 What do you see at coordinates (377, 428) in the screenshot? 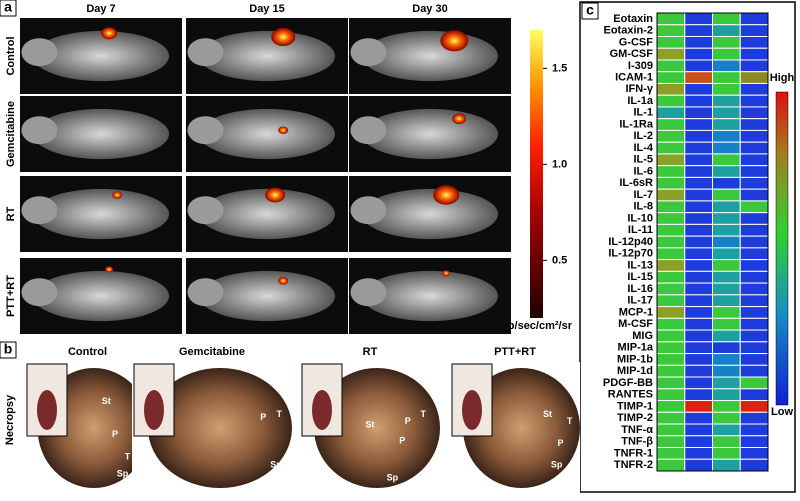
I see `tissue` at bounding box center [377, 428].